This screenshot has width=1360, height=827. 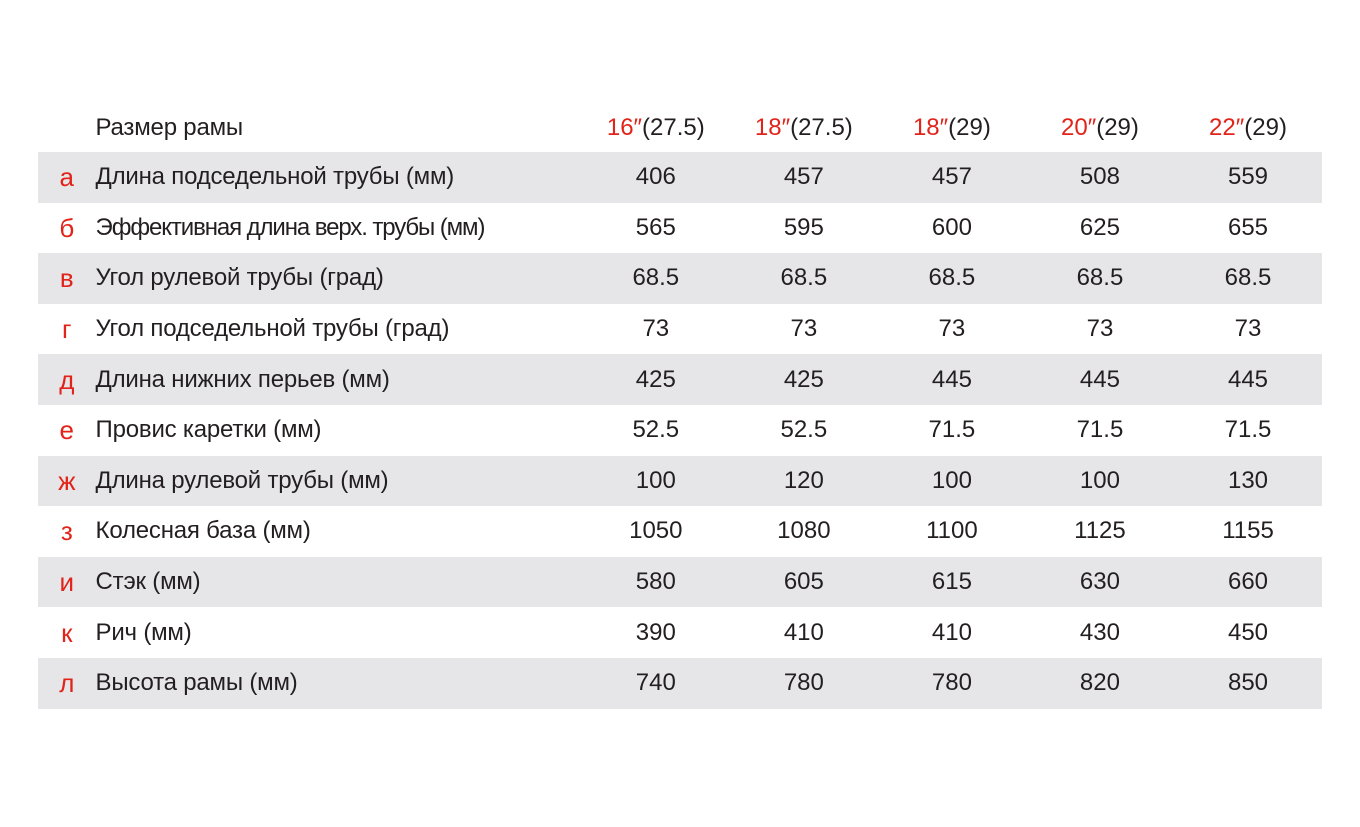 I want to click on table-cell: 850, so click(x=1248, y=683).